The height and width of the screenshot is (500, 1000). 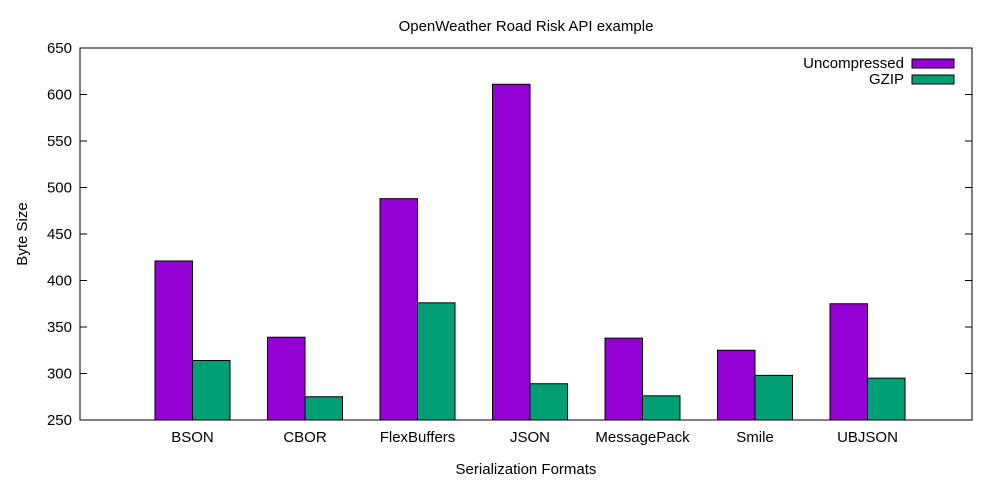 What do you see at coordinates (623, 379) in the screenshot?
I see `bar-uncompressed-messagepack` at bounding box center [623, 379].